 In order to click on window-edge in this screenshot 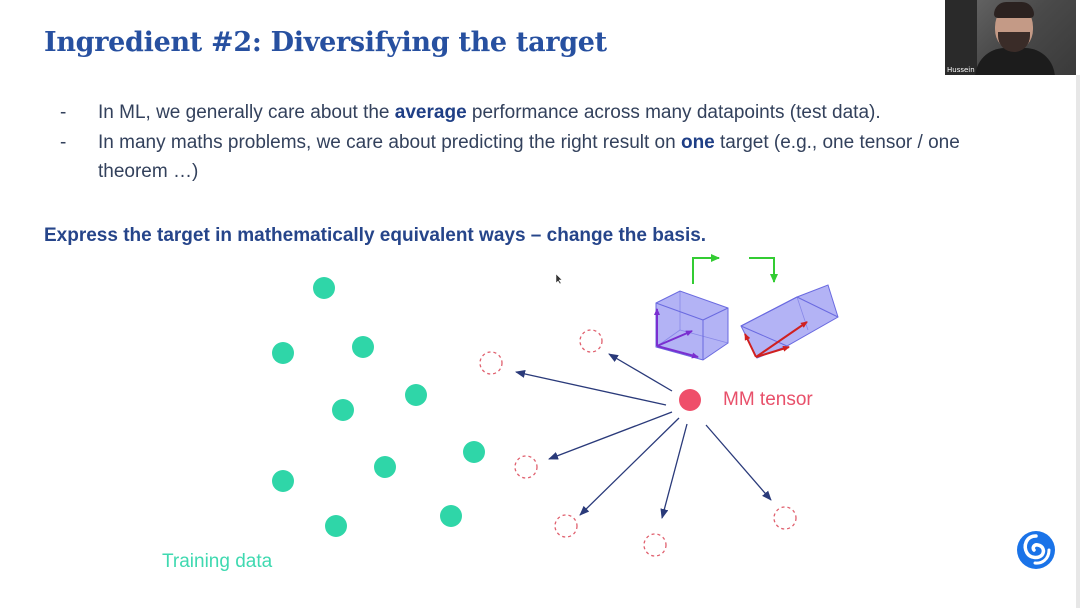, I will do `click(1078, 341)`.